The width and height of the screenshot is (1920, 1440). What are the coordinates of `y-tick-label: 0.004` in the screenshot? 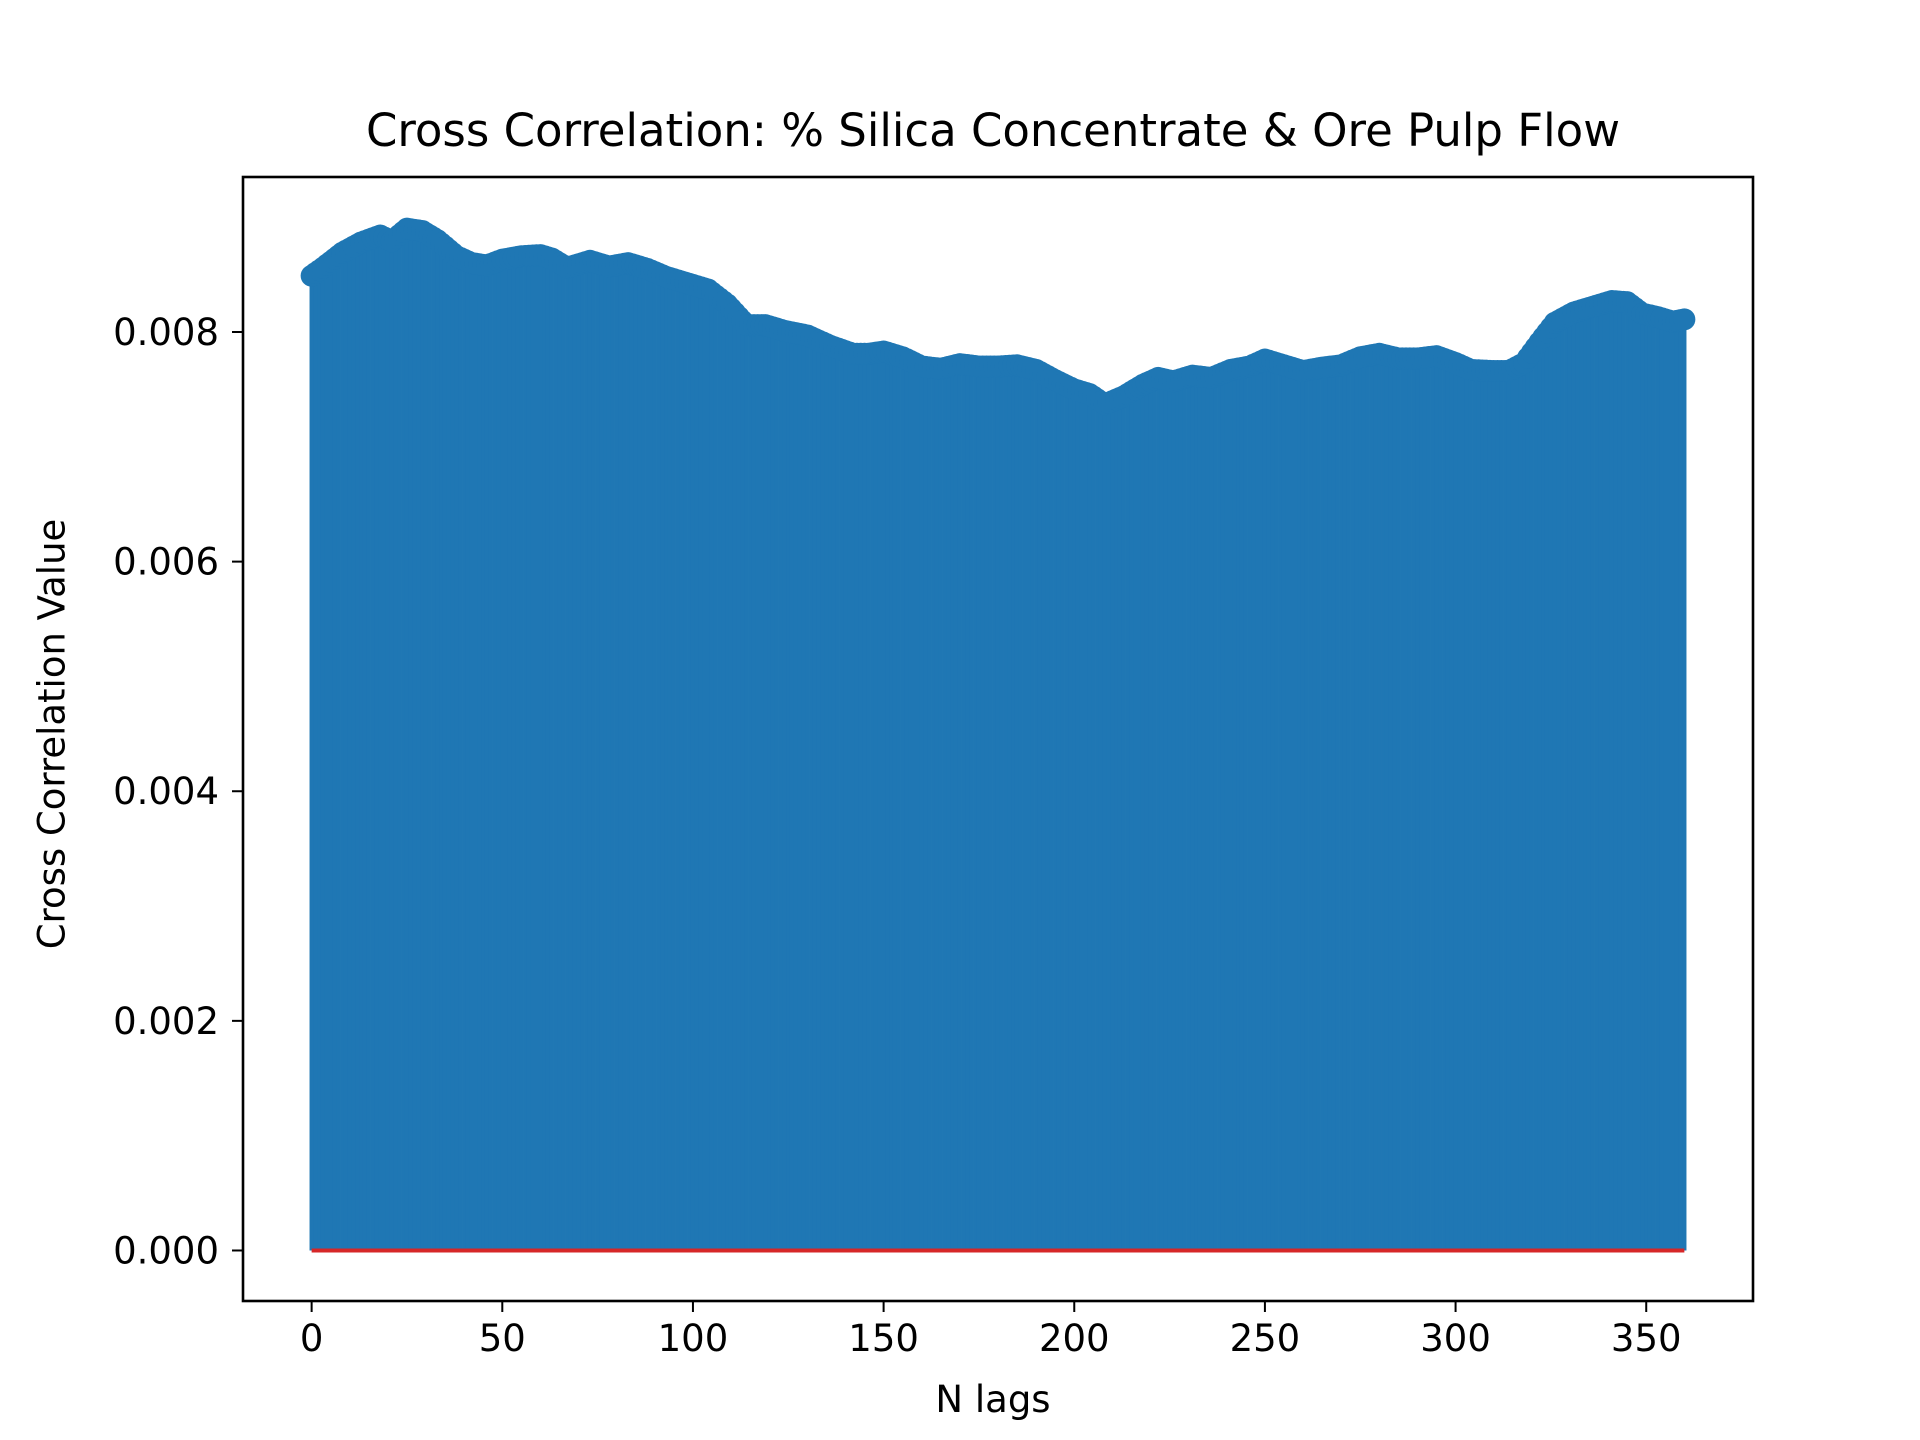 It's located at (166, 791).